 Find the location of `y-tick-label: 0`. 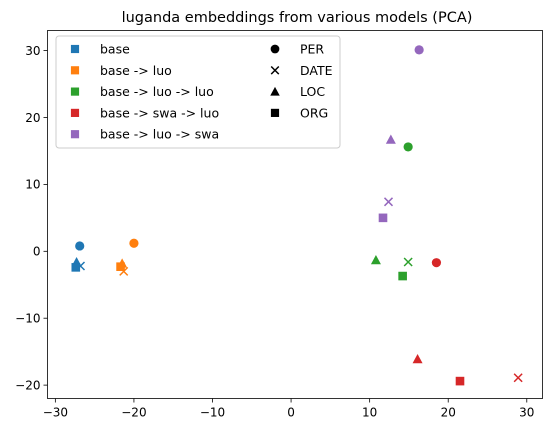

y-tick-label: 0 is located at coordinates (37, 252).